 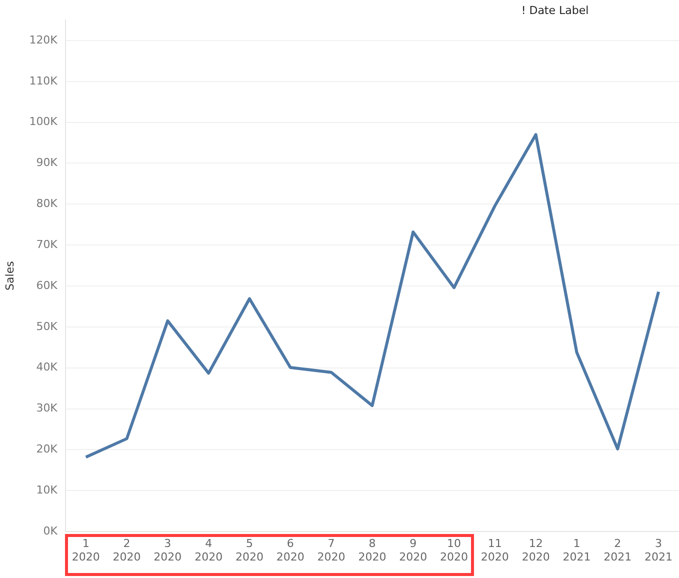 I want to click on x-tick-label: 2 2021, so click(x=618, y=550).